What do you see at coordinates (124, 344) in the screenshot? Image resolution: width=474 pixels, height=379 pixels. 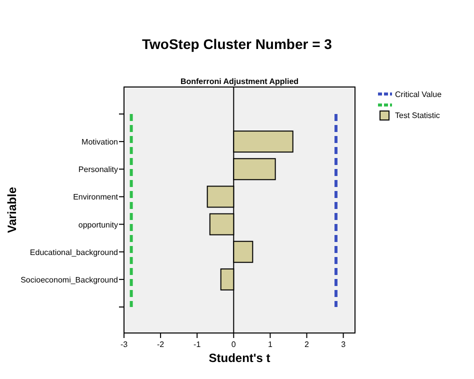 I see `x-tick-label: -3` at bounding box center [124, 344].